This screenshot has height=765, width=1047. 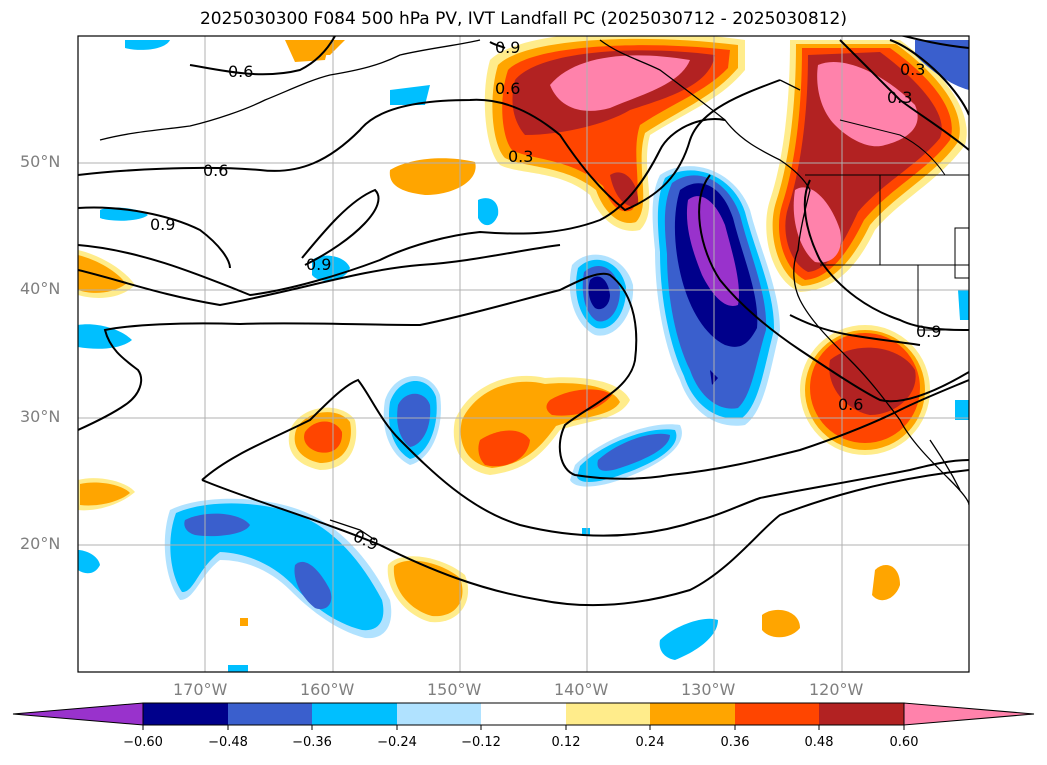 What do you see at coordinates (327, 689) in the screenshot?
I see `lon-tick-label: 160°W` at bounding box center [327, 689].